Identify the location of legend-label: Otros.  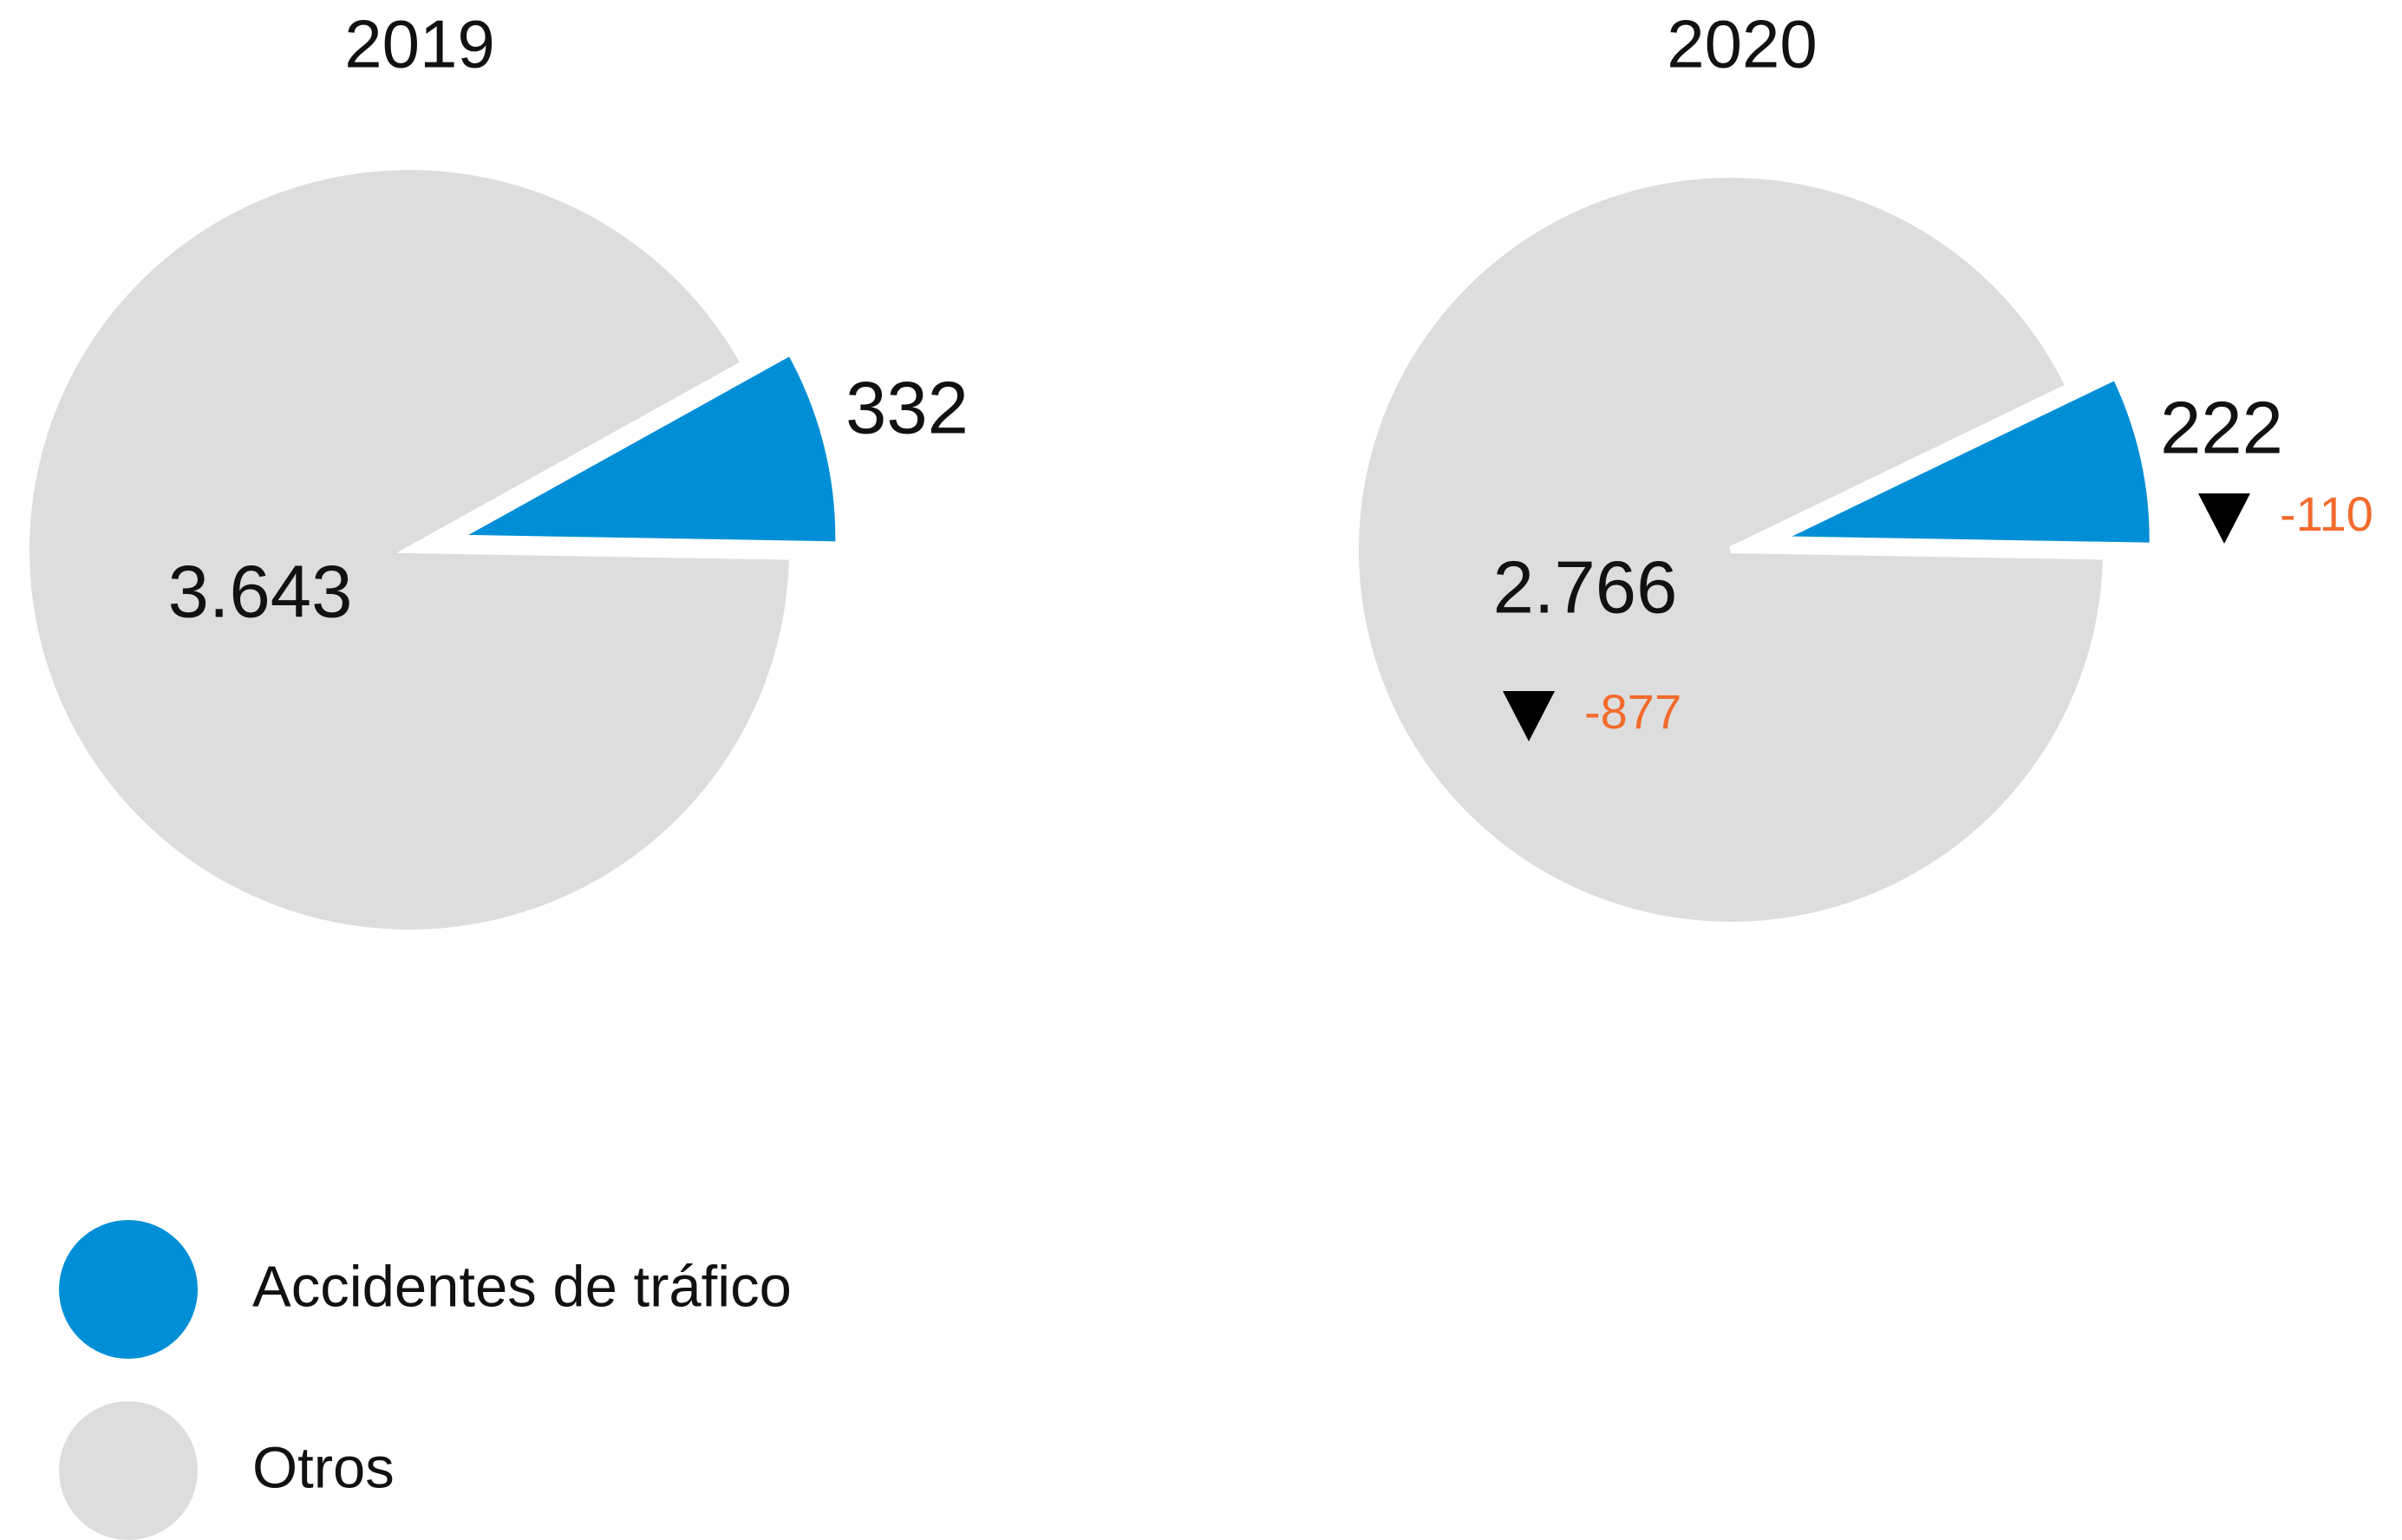
(323, 1468).